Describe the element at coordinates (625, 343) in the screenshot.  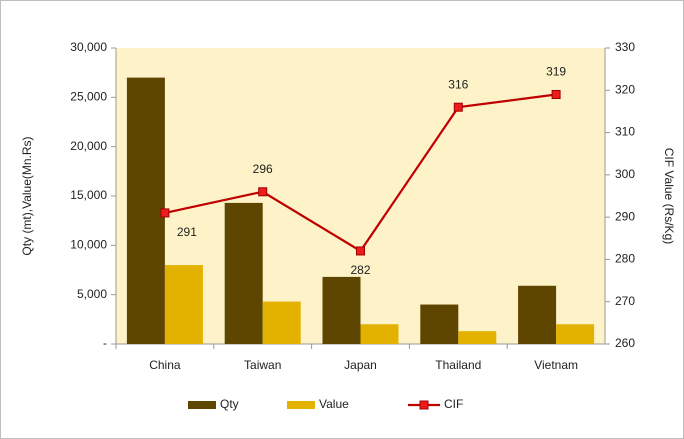
I see `y2-tick-label: 260` at that location.